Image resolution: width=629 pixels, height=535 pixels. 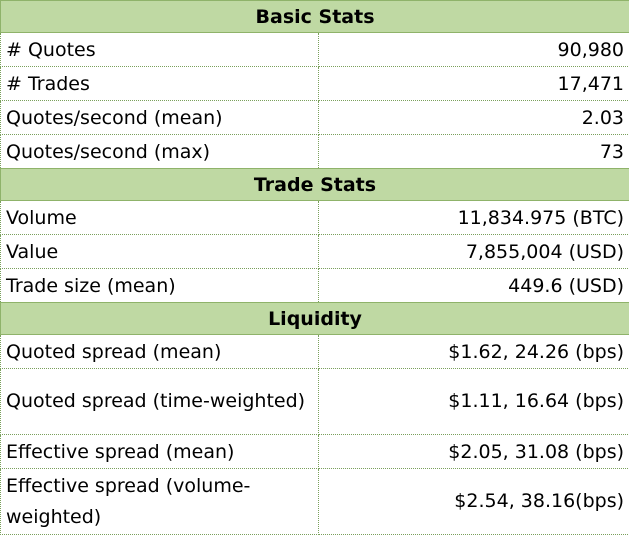 What do you see at coordinates (159, 151) in the screenshot?
I see `row-label: Quotes/second (max)` at bounding box center [159, 151].